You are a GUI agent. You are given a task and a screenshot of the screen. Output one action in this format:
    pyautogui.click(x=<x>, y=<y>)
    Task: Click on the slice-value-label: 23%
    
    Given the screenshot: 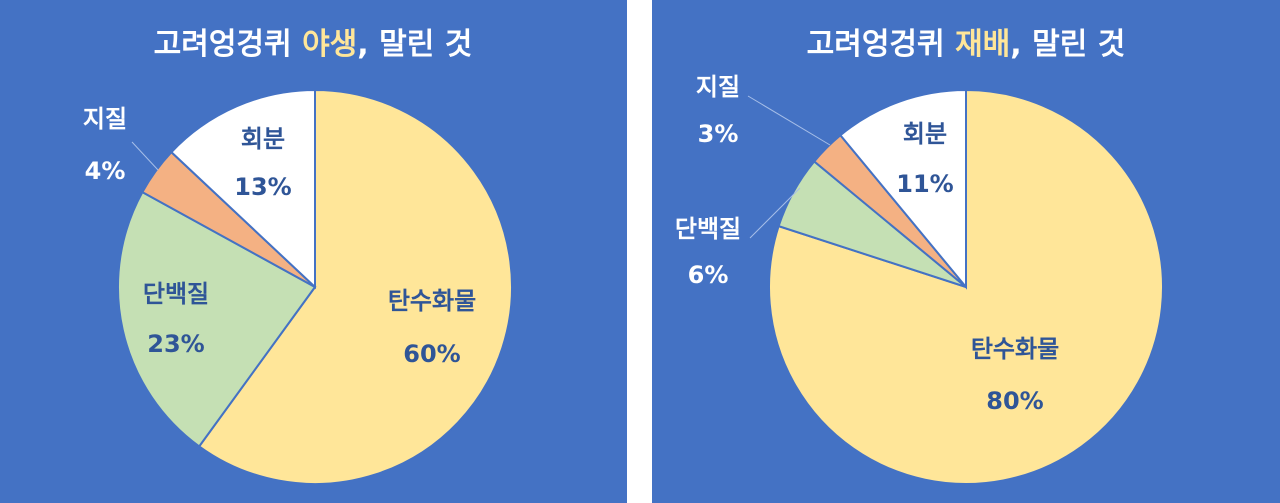 What is the action you would take?
    pyautogui.click(x=175, y=344)
    